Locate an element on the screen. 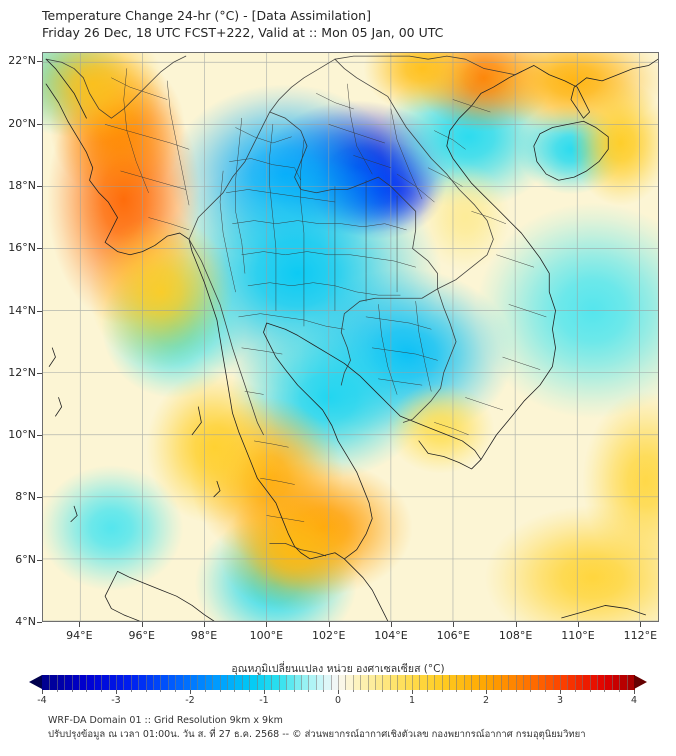  coastline-phuket is located at coordinates (217, 489).